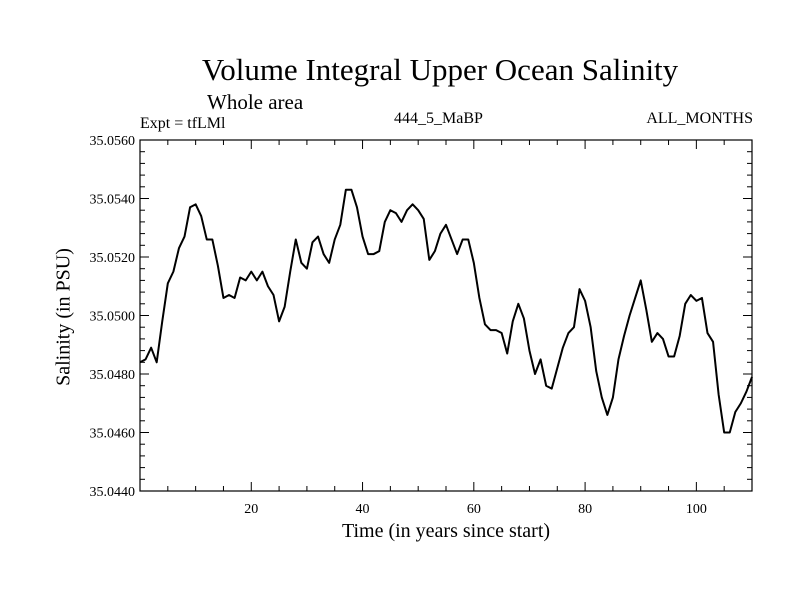  Describe the element at coordinates (696, 509) in the screenshot. I see `x-tick-label: 100` at that location.